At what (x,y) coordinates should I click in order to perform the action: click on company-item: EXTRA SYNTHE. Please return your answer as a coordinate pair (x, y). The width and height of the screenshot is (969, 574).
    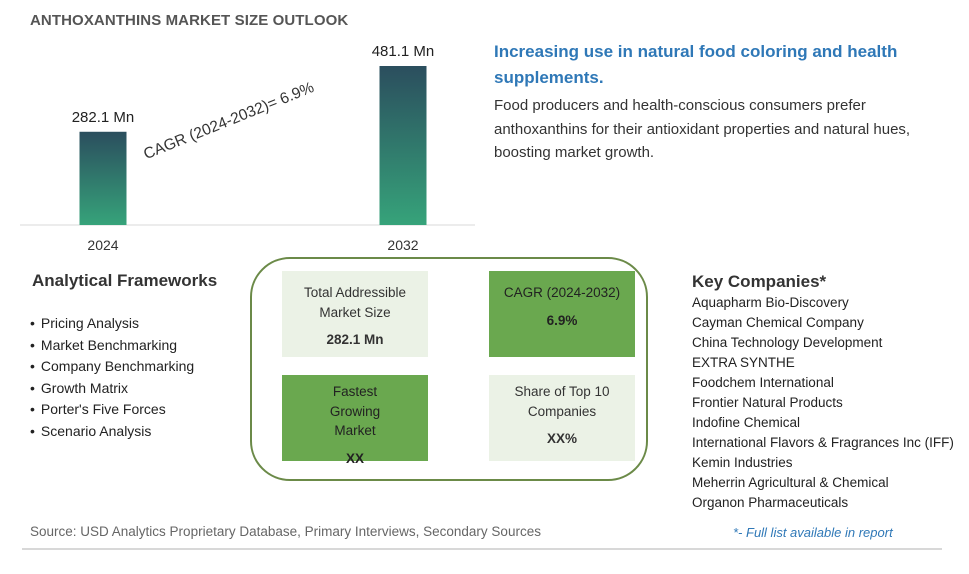
    Looking at the image, I should click on (743, 362).